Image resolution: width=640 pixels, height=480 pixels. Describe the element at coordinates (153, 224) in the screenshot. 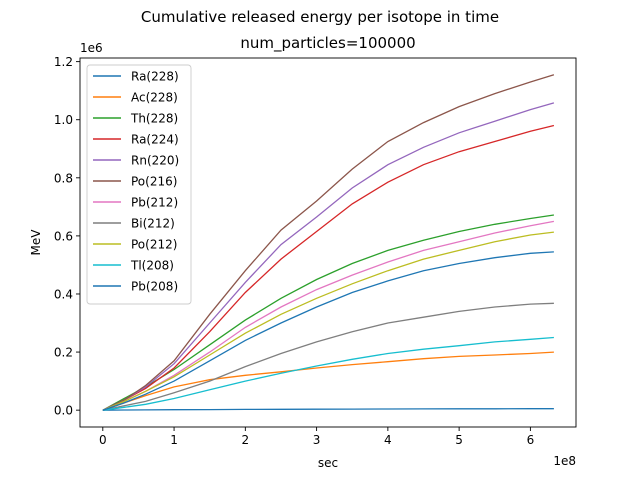

I see `legend-label-7: Bi(212)` at that location.